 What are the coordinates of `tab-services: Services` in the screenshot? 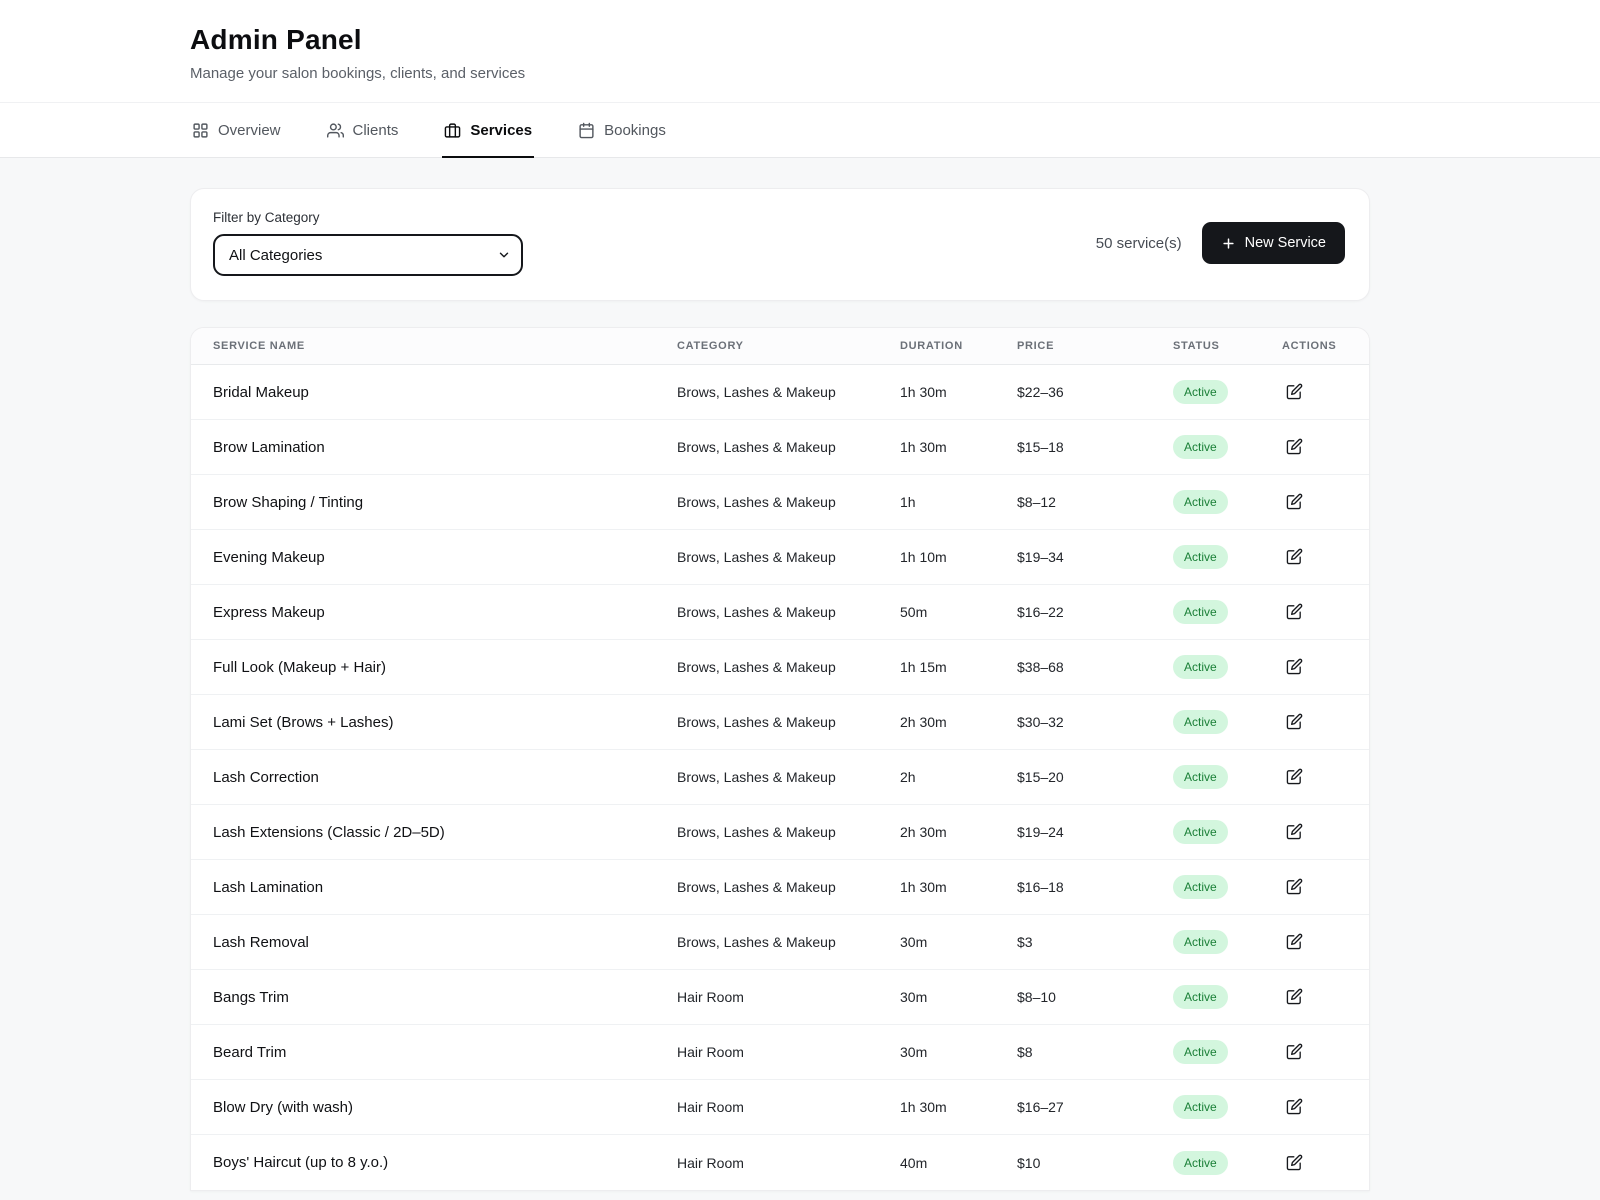 It's located at (488, 130).